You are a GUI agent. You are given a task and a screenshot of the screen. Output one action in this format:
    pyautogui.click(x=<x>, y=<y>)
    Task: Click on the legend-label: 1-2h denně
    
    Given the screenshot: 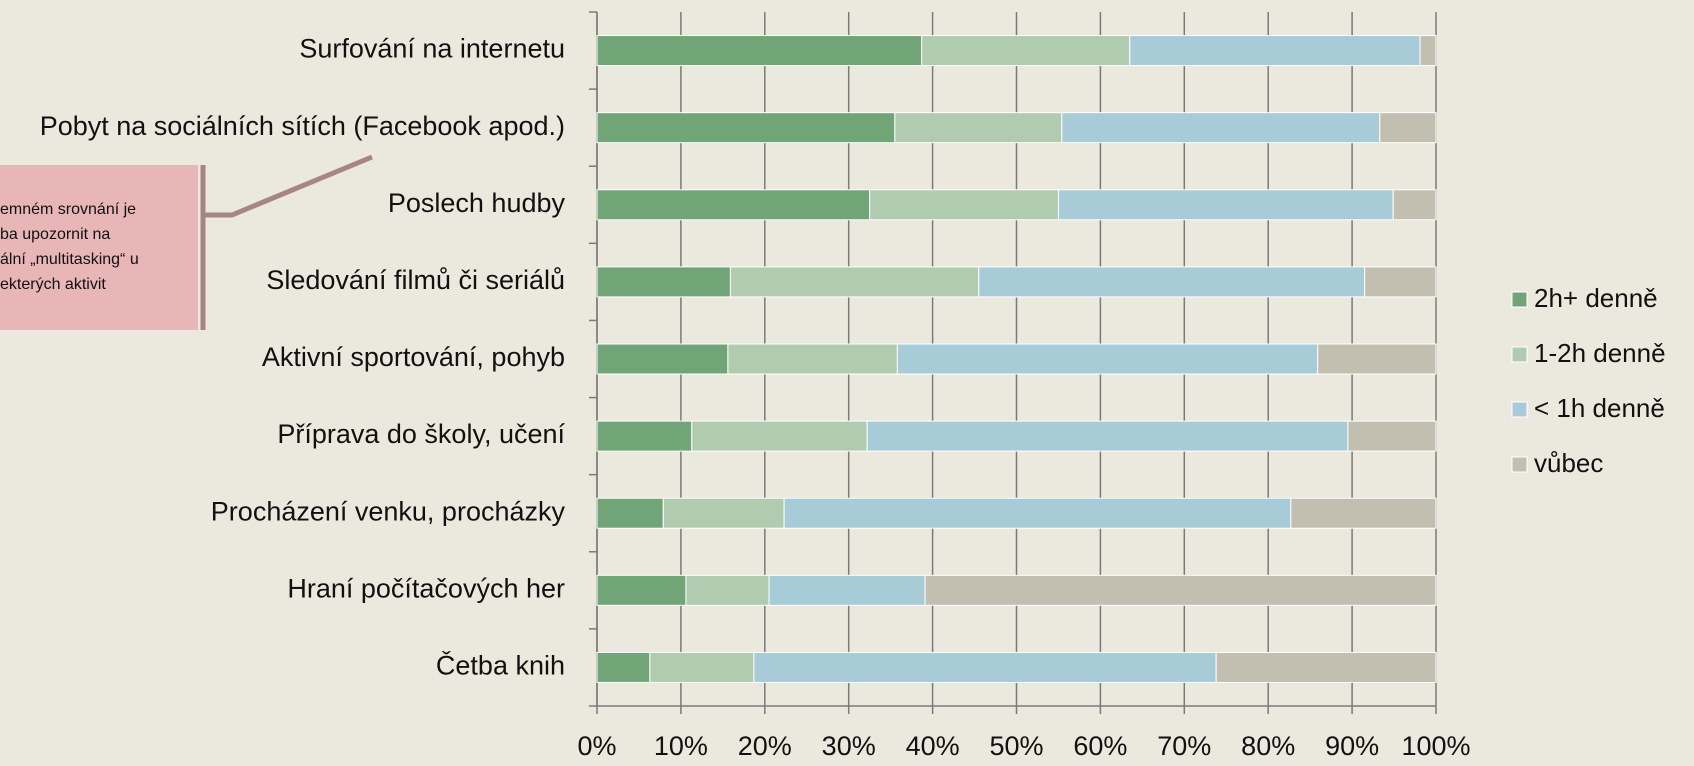 What is the action you would take?
    pyautogui.click(x=1600, y=353)
    